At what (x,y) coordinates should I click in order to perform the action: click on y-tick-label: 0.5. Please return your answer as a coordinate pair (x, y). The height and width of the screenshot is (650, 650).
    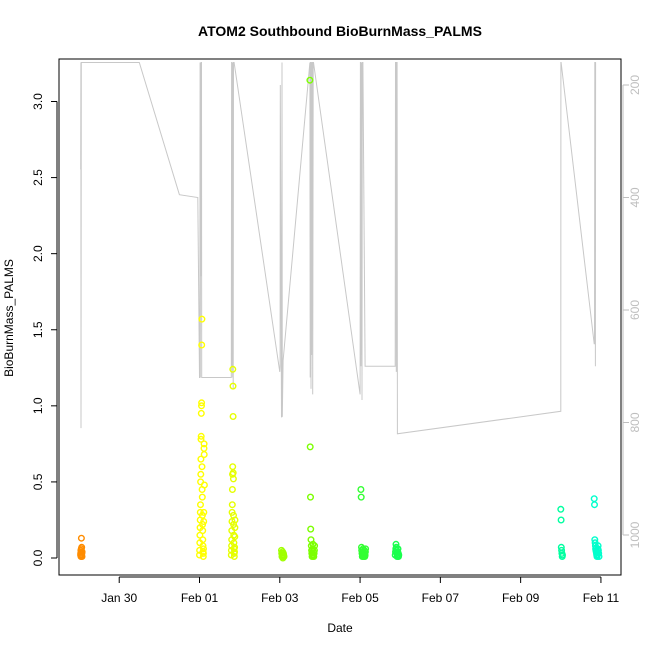
    Looking at the image, I should click on (38, 481).